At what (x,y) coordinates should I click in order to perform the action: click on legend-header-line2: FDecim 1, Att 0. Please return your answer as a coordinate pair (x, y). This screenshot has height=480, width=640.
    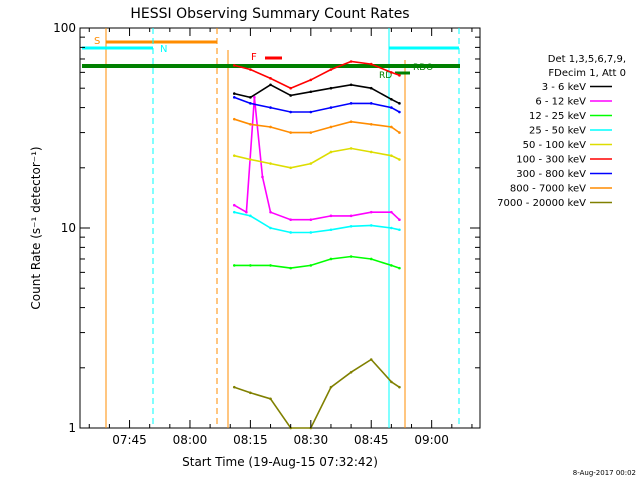
    Looking at the image, I should click on (587, 73).